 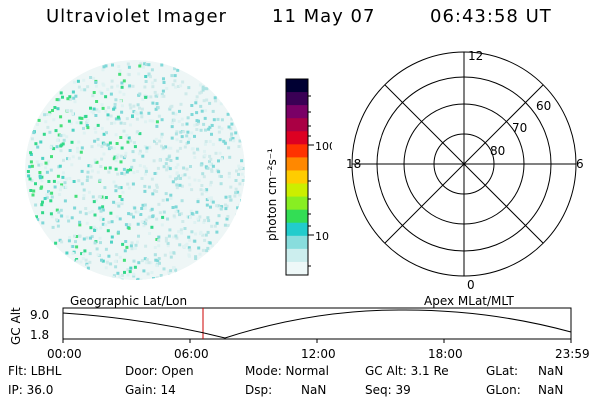 What do you see at coordinates (287, 371) in the screenshot?
I see `status-mode: Mode: Normal` at bounding box center [287, 371].